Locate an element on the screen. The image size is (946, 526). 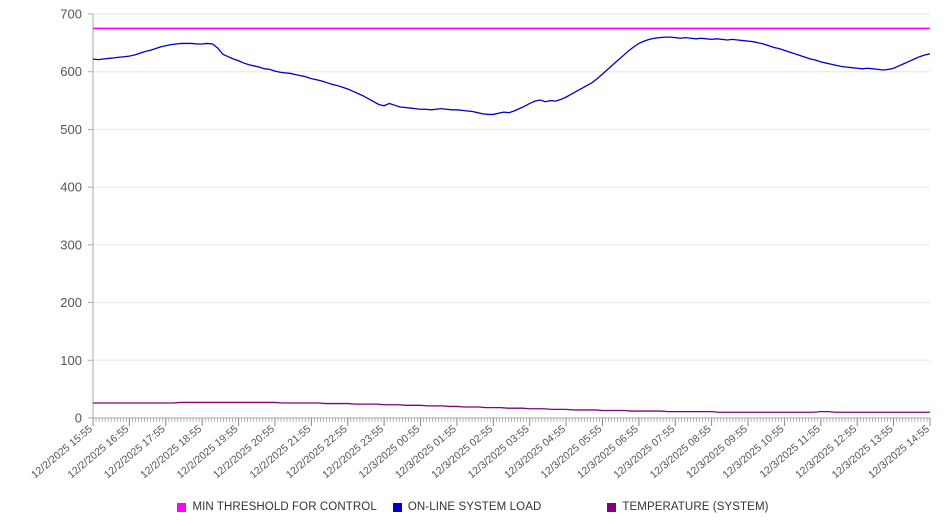
x-axis-tick-label: 12/3/2025 04:55 is located at coordinates (535, 452).